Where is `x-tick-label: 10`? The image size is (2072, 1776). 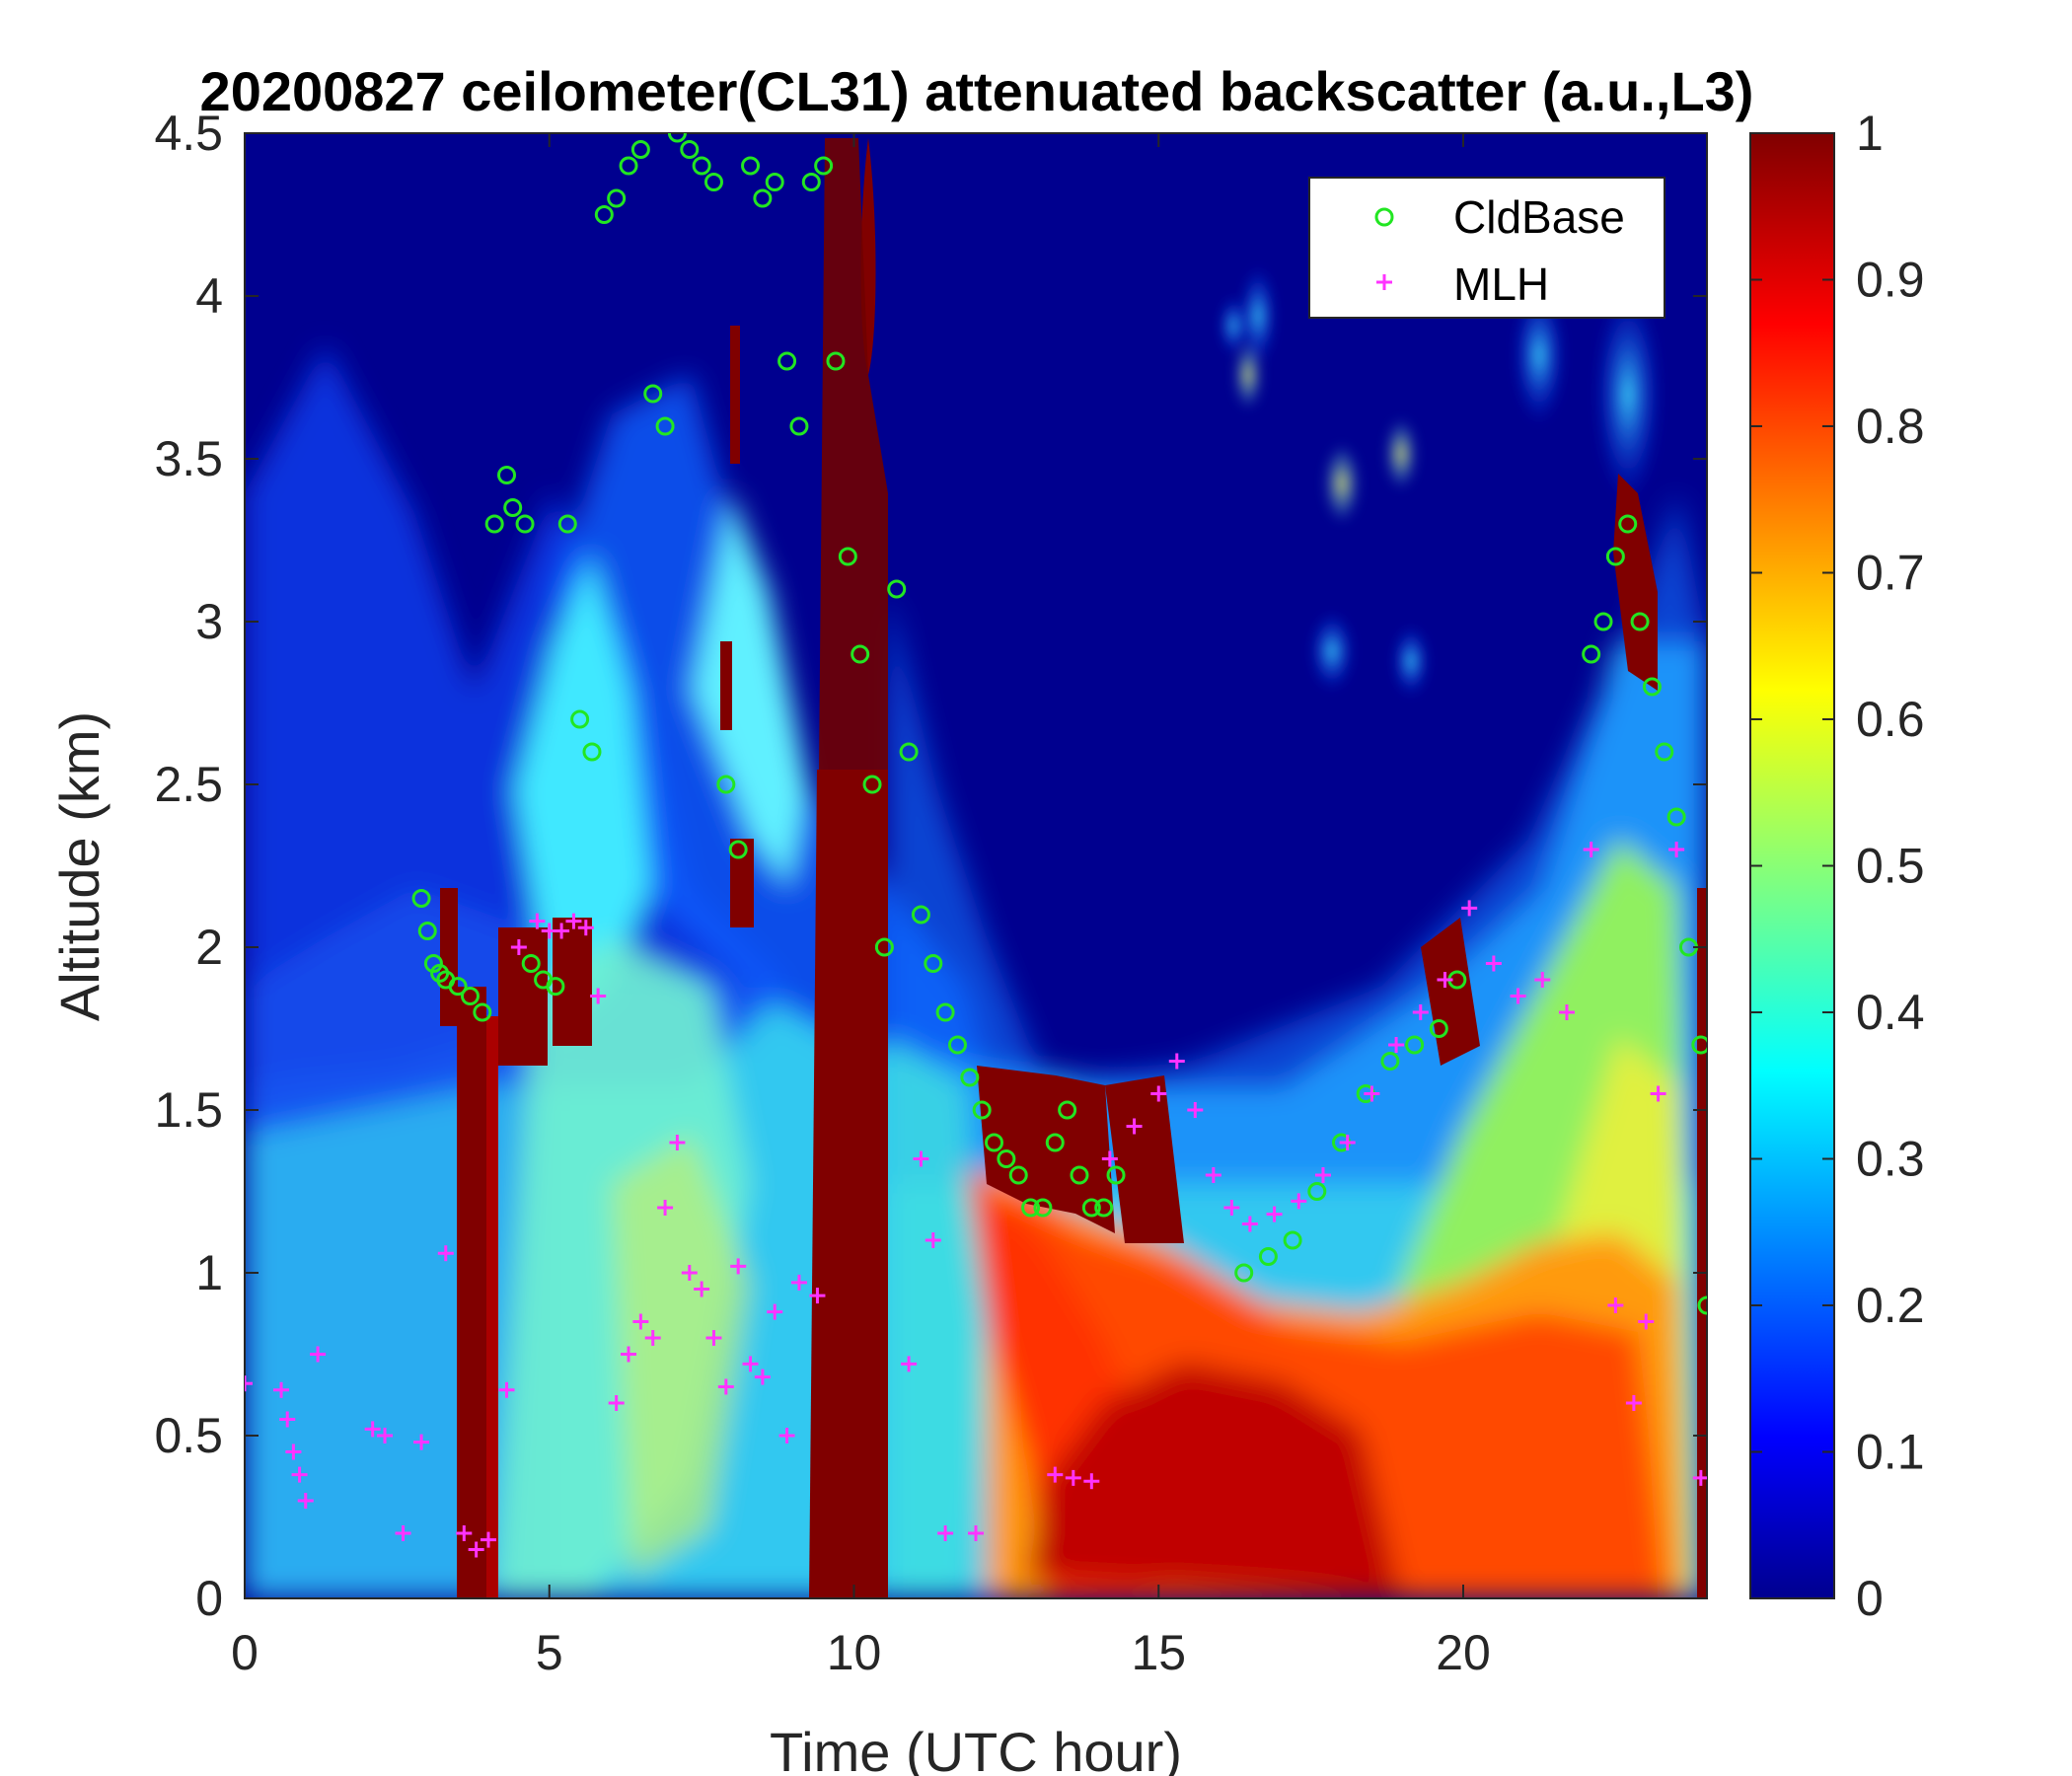
x-tick-label: 10 is located at coordinates (855, 1653).